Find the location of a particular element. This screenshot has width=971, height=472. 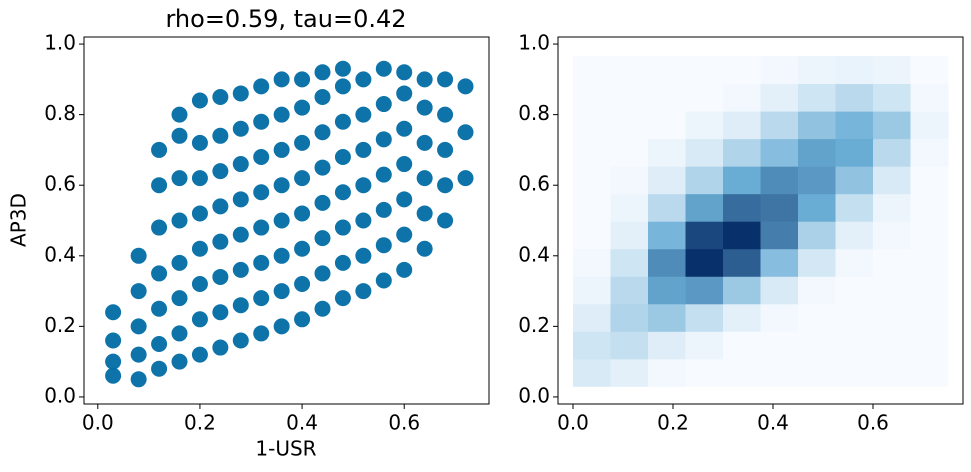

y-tick-label: 0.6 is located at coordinates (534, 184).